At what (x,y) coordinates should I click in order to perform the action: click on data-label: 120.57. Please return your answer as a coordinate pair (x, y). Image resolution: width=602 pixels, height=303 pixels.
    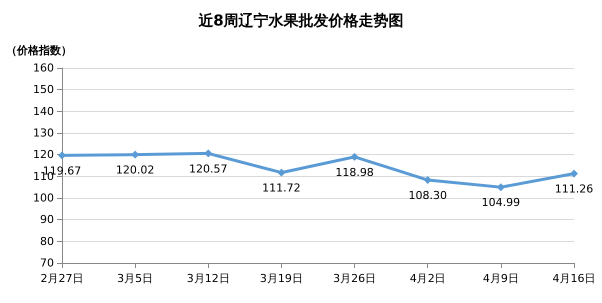
    Looking at the image, I should click on (208, 169).